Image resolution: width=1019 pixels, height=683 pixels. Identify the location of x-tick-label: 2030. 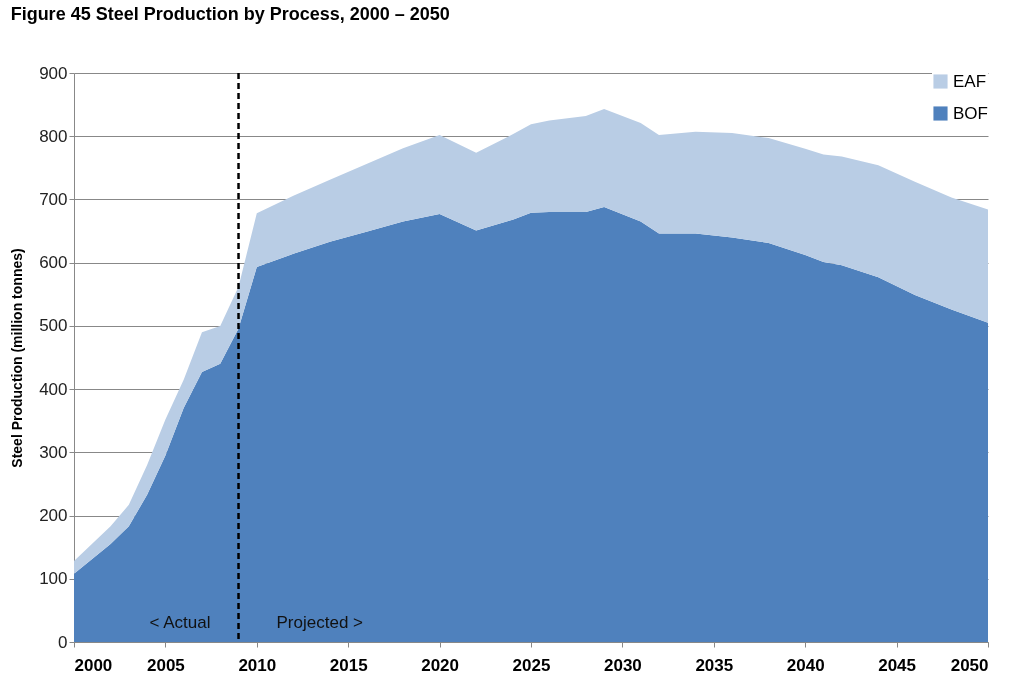
(622, 665).